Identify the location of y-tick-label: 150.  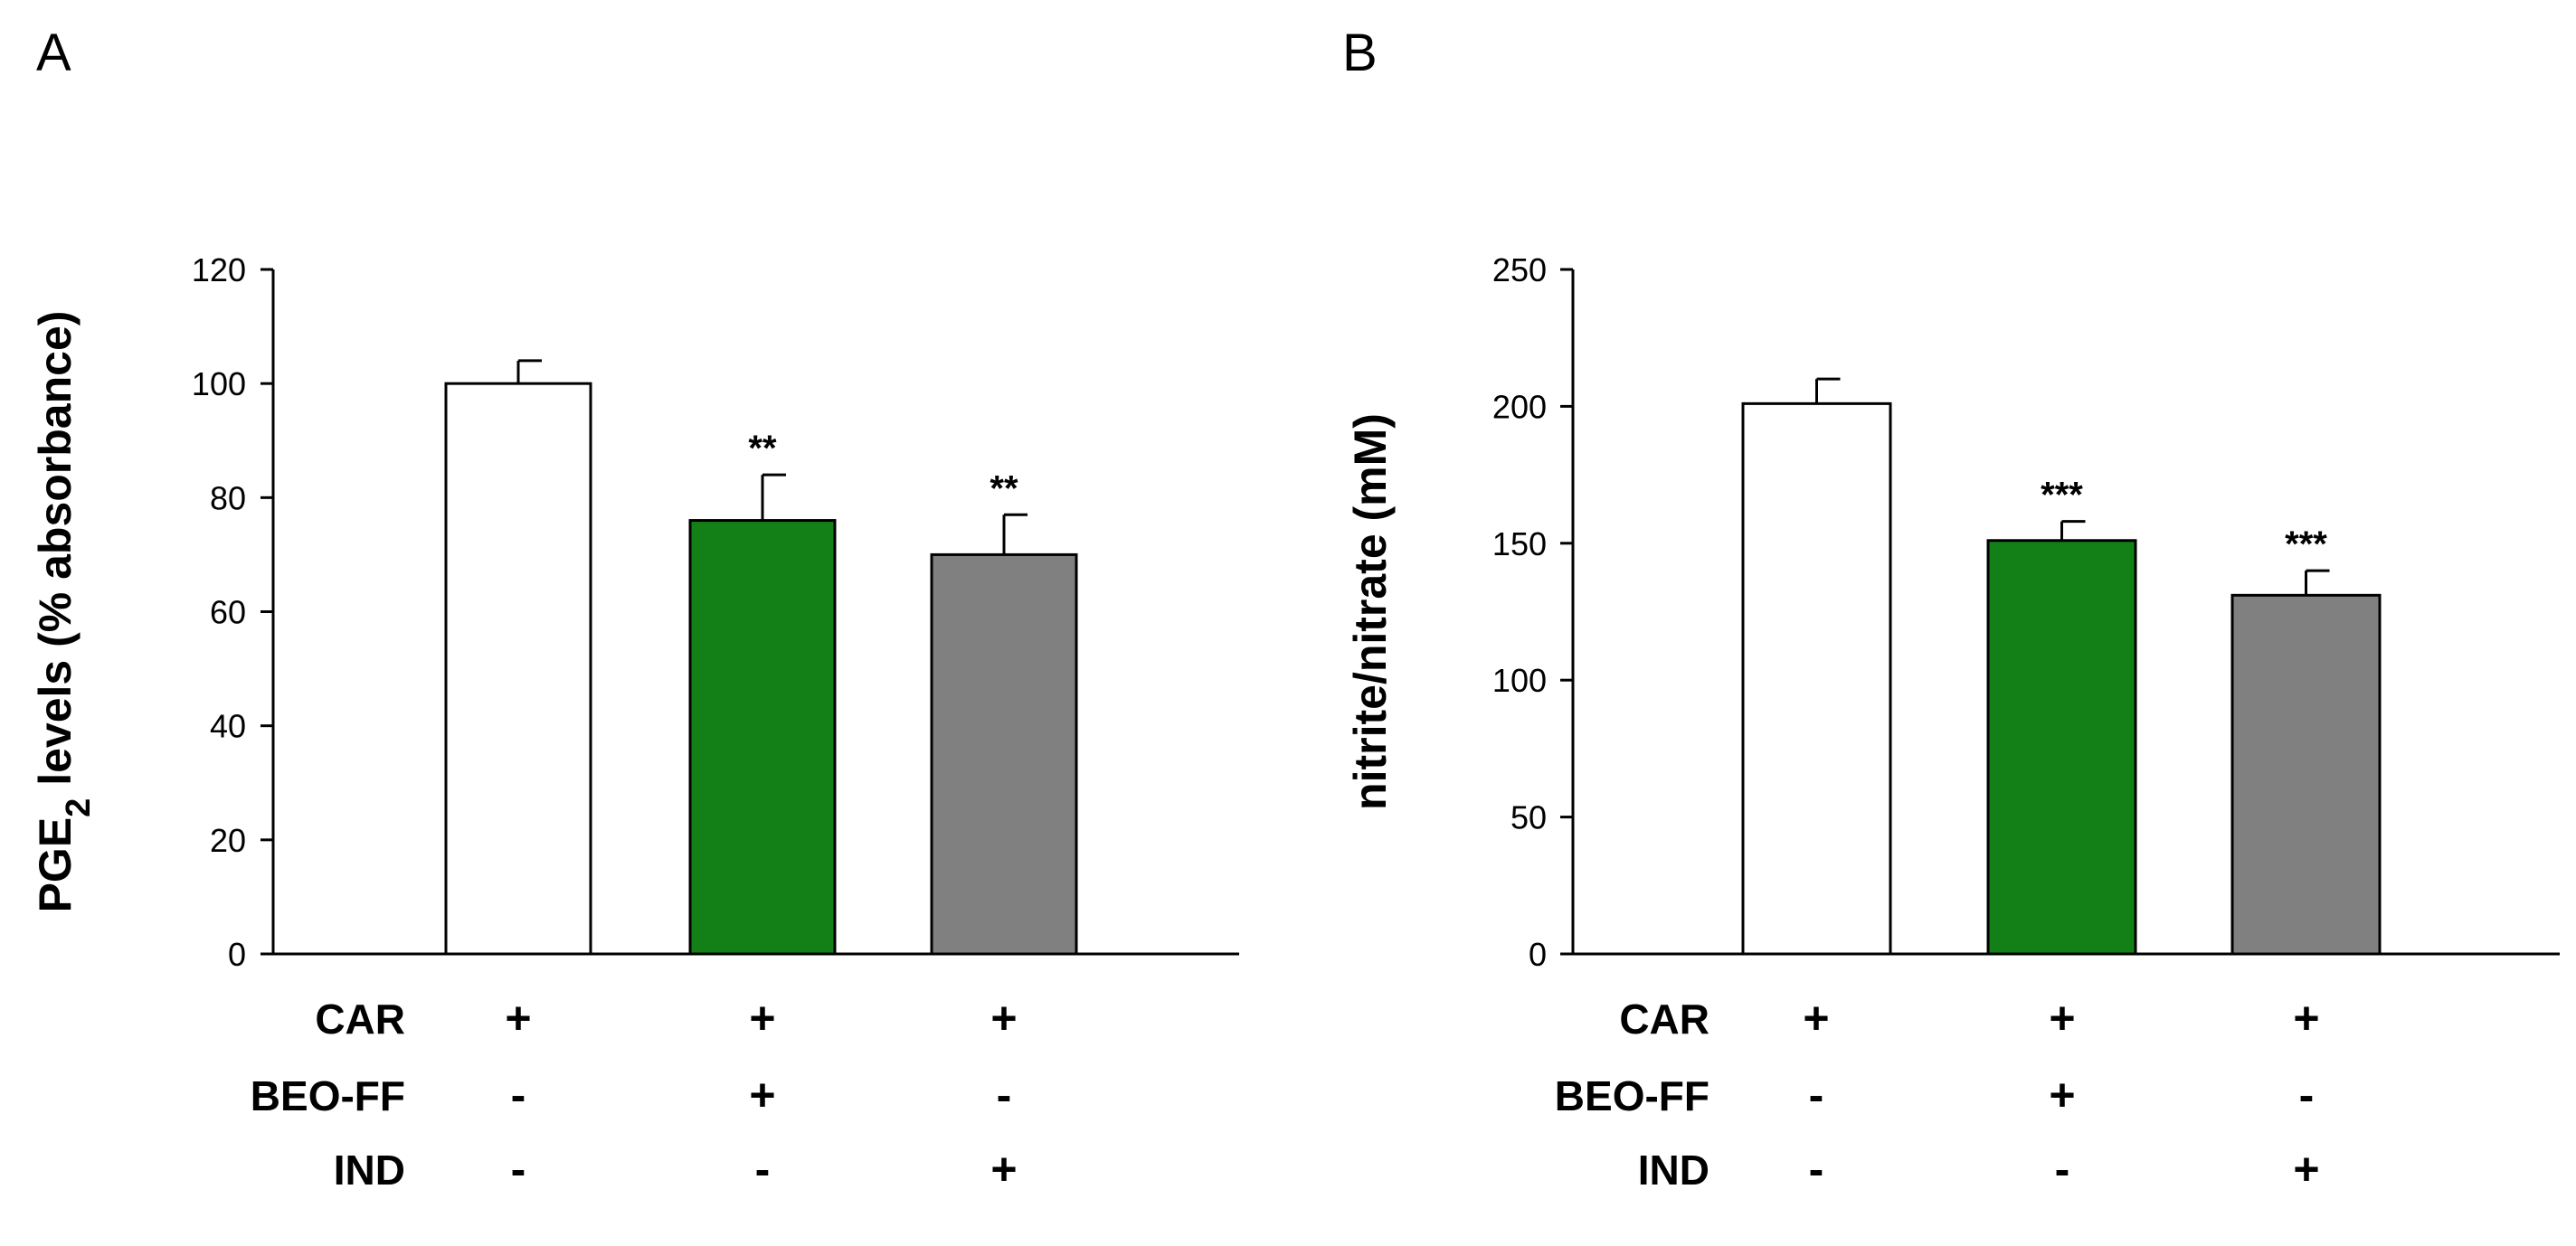
(1519, 544).